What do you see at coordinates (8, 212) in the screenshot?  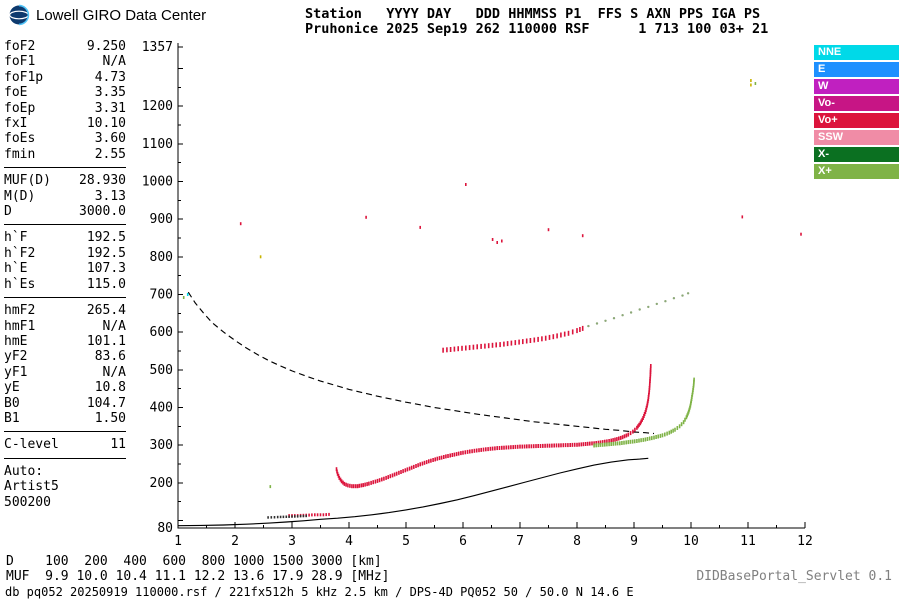 I see `param-label: D` at bounding box center [8, 212].